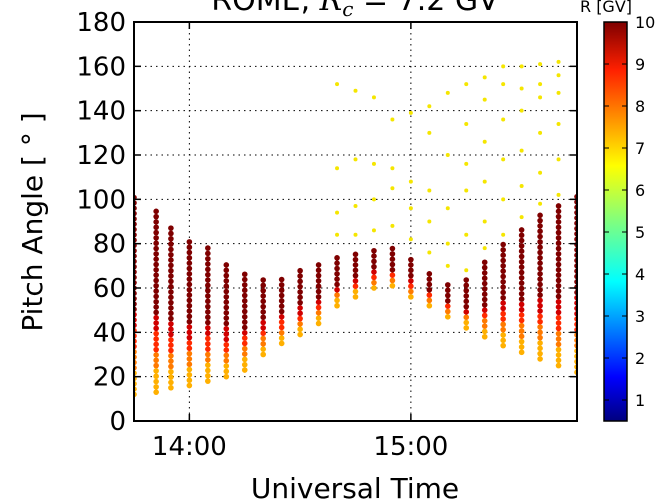  What do you see at coordinates (640, 190) in the screenshot?
I see `colorbar-tick-label: 6` at bounding box center [640, 190].